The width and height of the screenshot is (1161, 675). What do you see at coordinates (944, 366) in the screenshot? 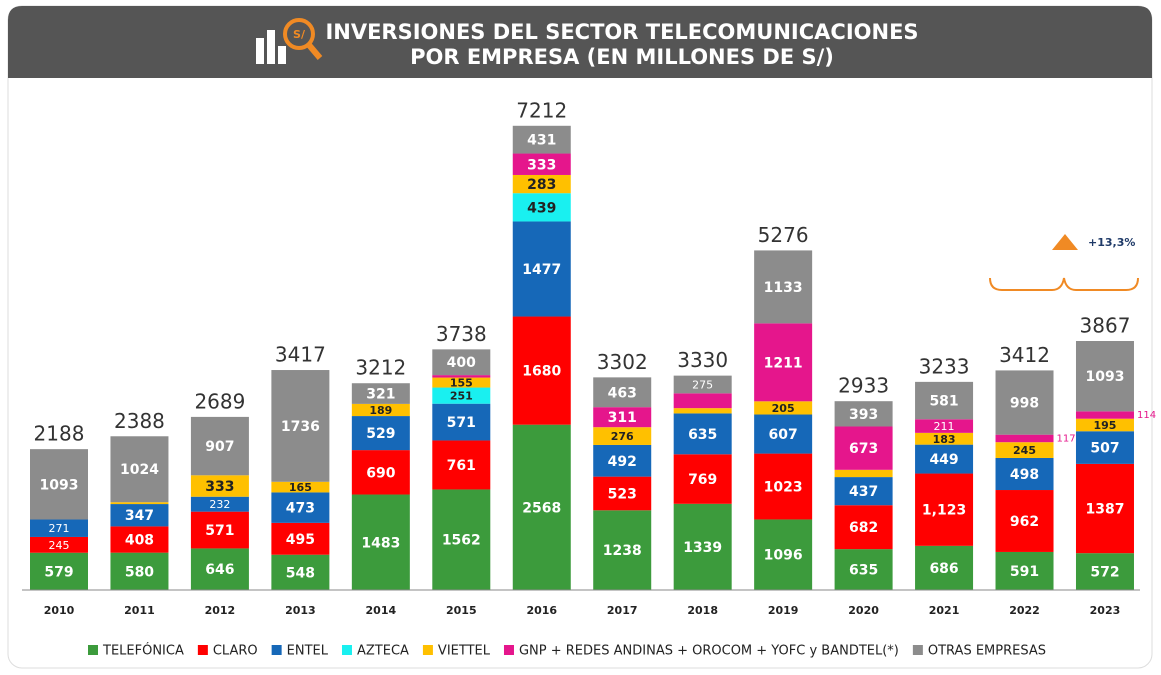
I see `total-label: 3233` at bounding box center [944, 366].